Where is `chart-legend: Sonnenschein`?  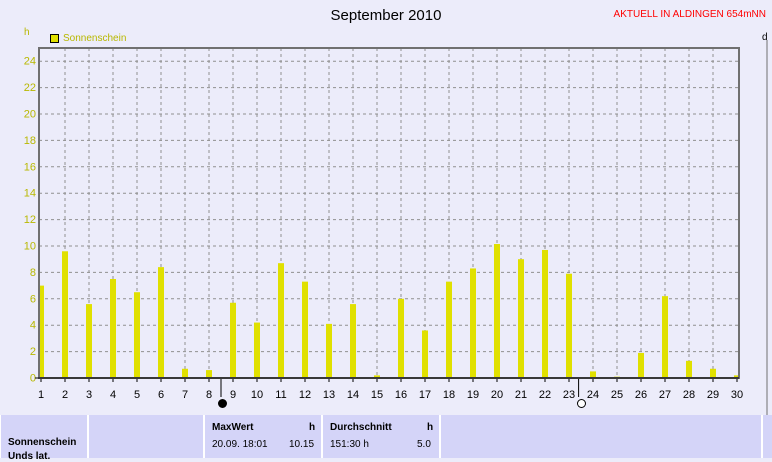
chart-legend: Sonnenschein is located at coordinates (88, 38).